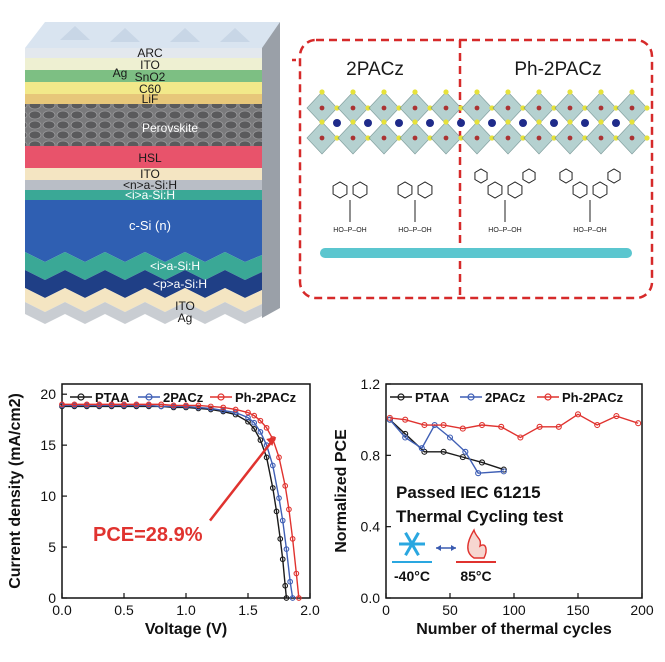  Describe the element at coordinates (412, 544) in the screenshot. I see `snowflake-icon` at that location.